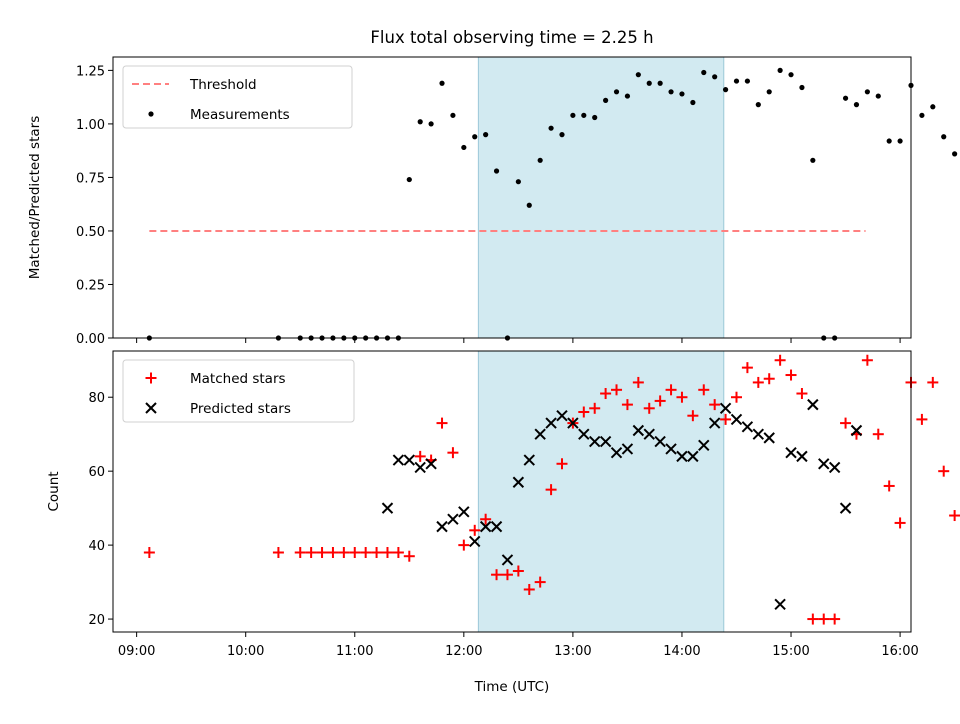 The width and height of the screenshot is (960, 724). I want to click on x-tick-label: 10:00, so click(245, 651).